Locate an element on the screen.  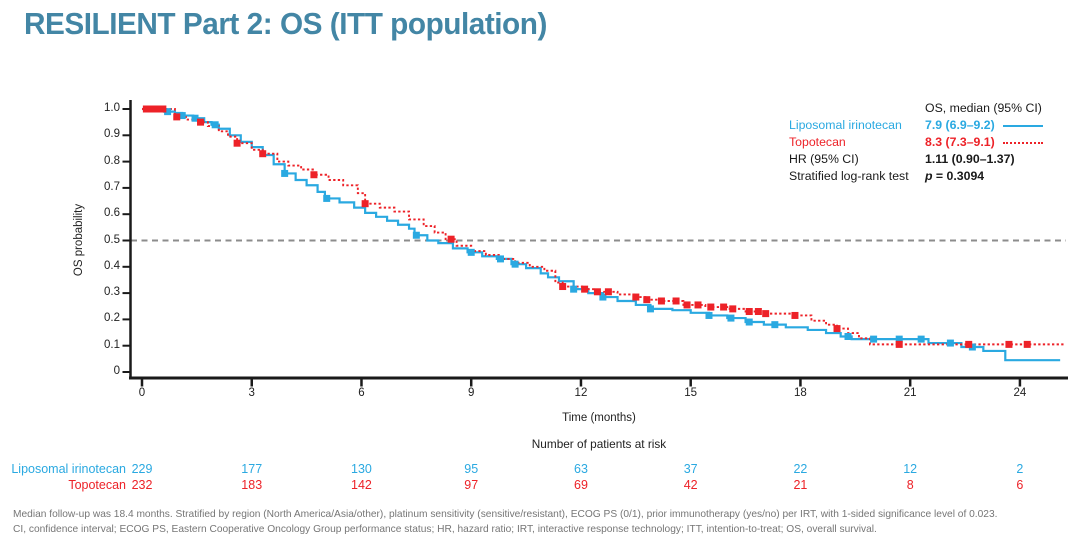
y-tick-label: 0.1 is located at coordinates (112, 344).